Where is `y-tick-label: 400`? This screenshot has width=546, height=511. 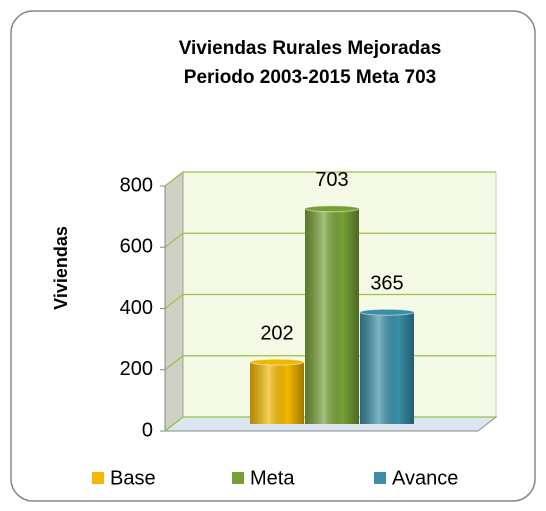
y-tick-label: 400 is located at coordinates (136, 308).